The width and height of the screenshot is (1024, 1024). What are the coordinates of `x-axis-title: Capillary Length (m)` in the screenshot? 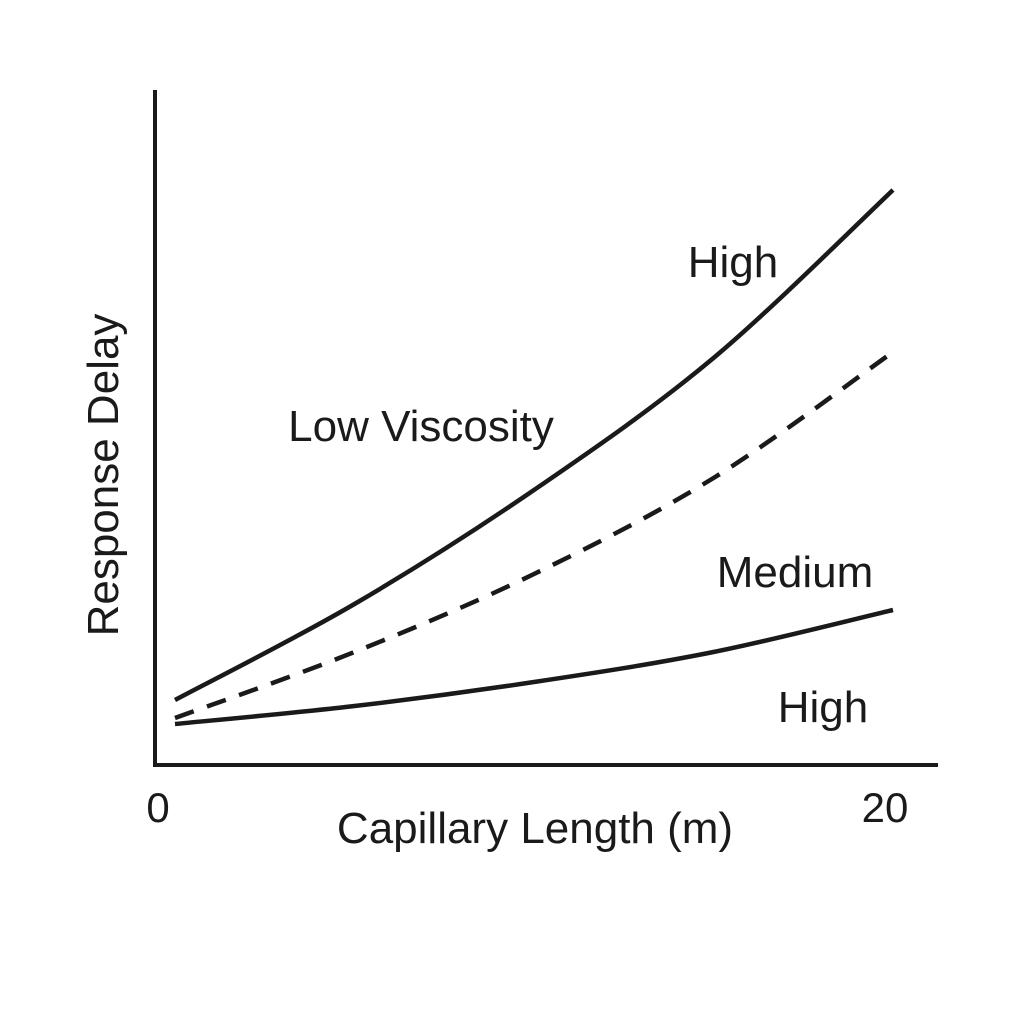 It's located at (535, 828).